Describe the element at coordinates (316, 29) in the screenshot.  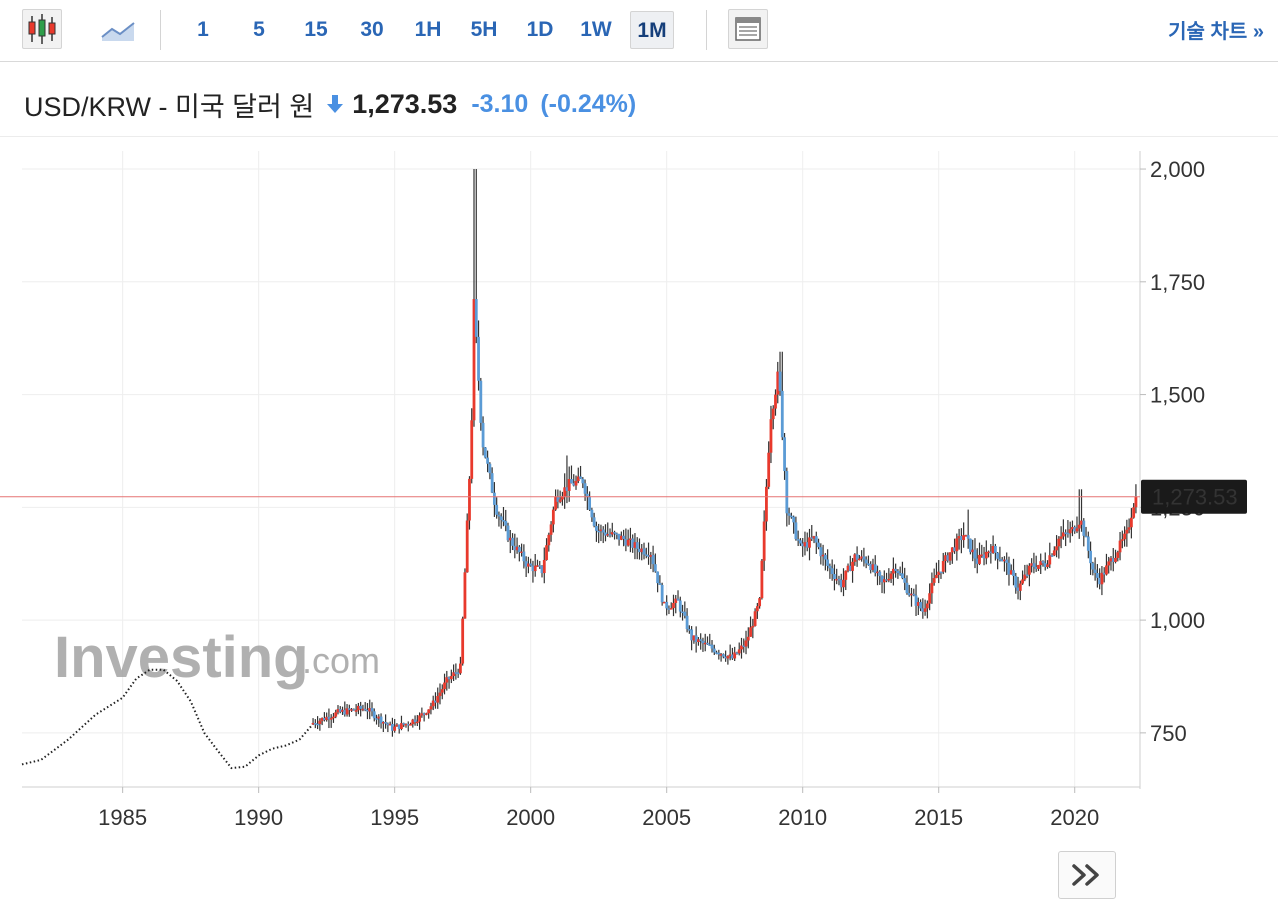
I see `interval-15: 15` at that location.